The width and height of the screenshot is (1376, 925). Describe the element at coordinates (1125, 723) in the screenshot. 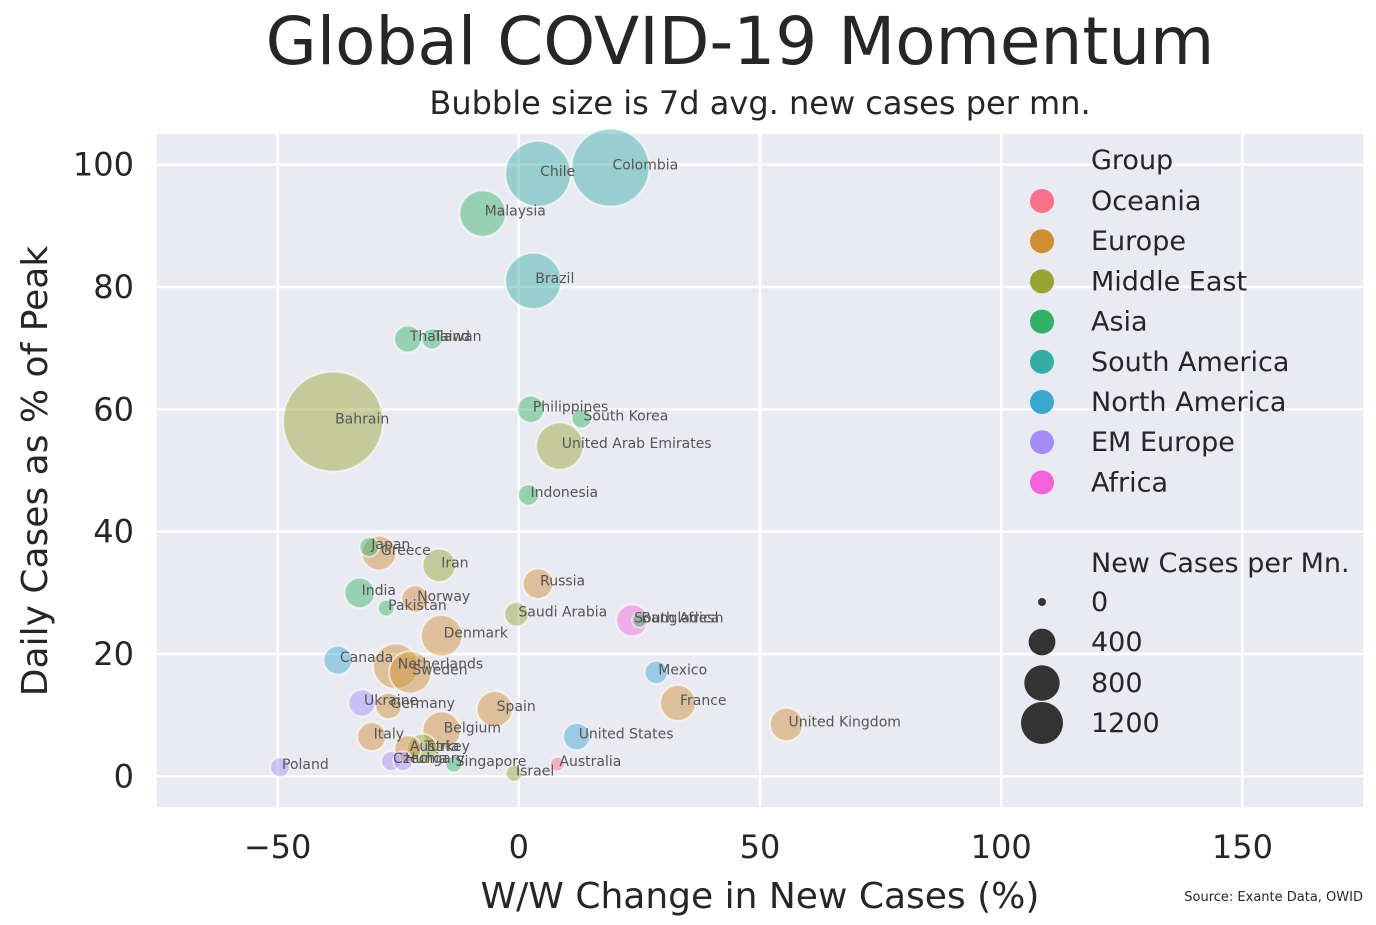

I see `legend-size-label: 1200` at that location.